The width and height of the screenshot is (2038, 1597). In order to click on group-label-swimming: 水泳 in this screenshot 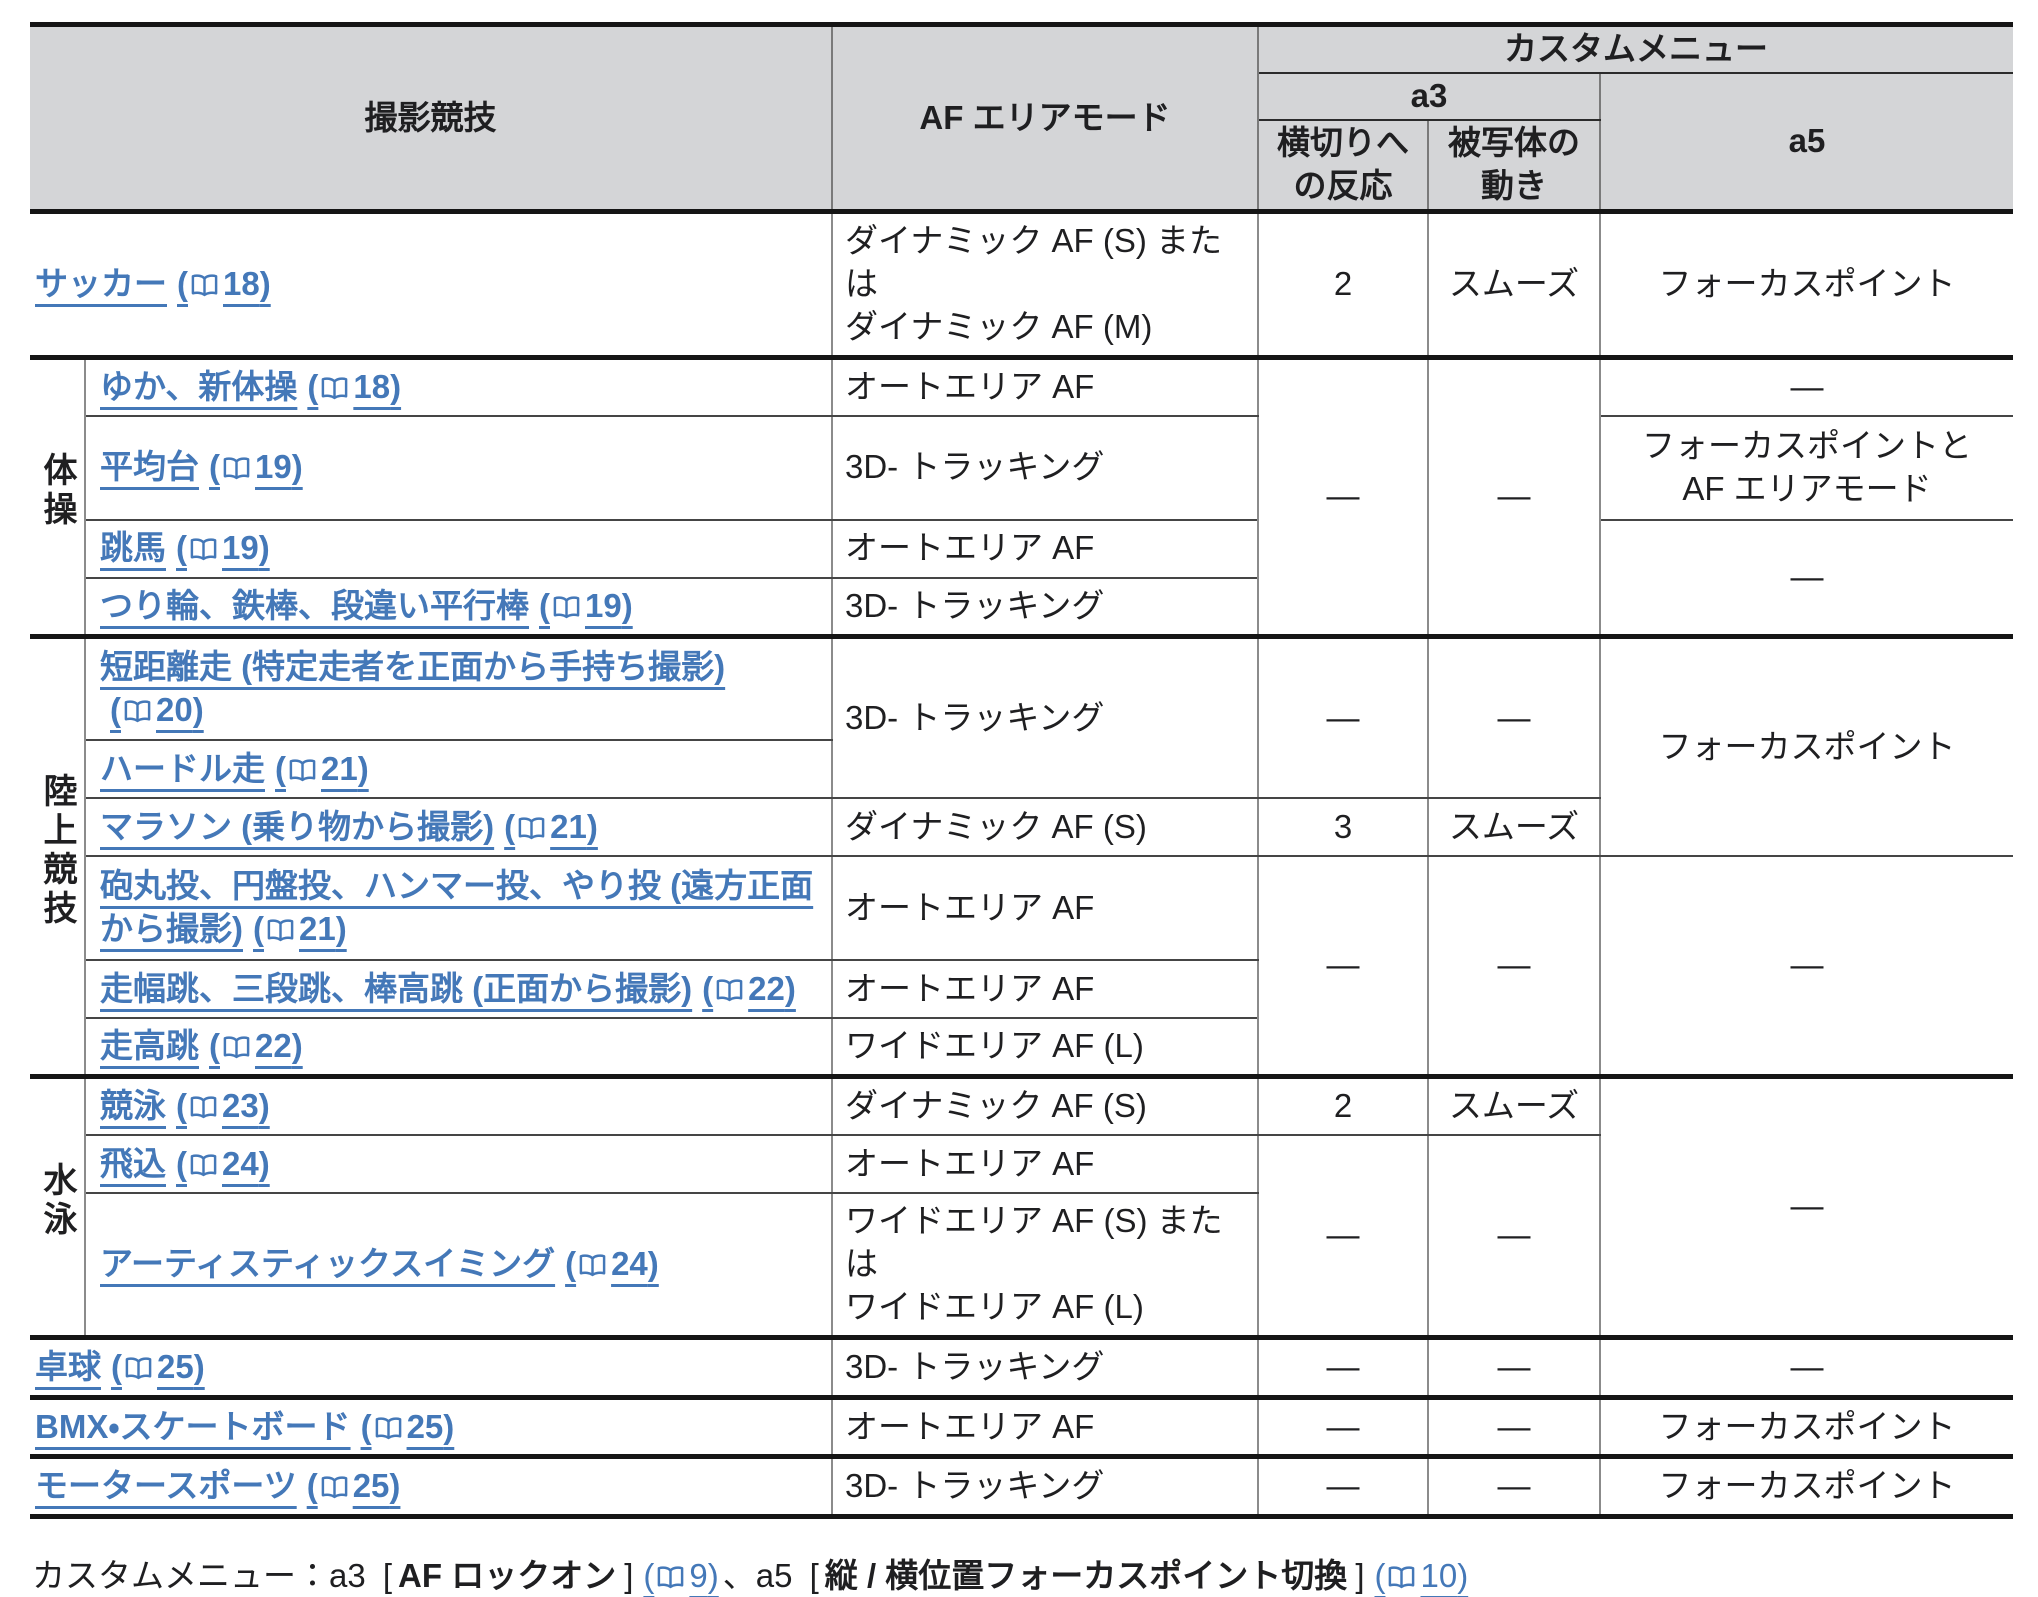, I will do `click(58, 1206)`.